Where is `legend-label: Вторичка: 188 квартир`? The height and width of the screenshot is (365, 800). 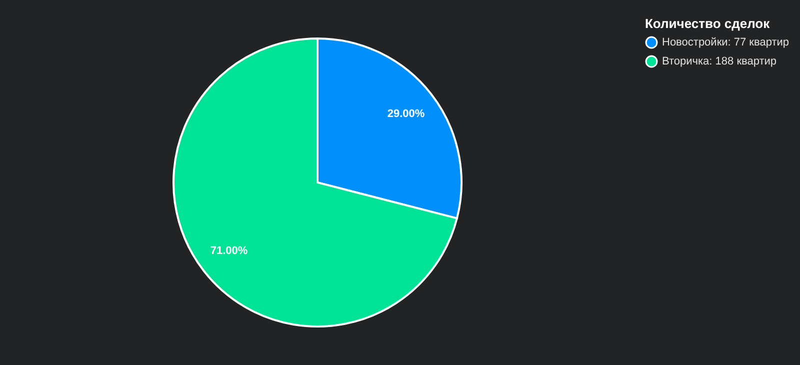 legend-label: Вторичка: 188 квартир is located at coordinates (719, 62).